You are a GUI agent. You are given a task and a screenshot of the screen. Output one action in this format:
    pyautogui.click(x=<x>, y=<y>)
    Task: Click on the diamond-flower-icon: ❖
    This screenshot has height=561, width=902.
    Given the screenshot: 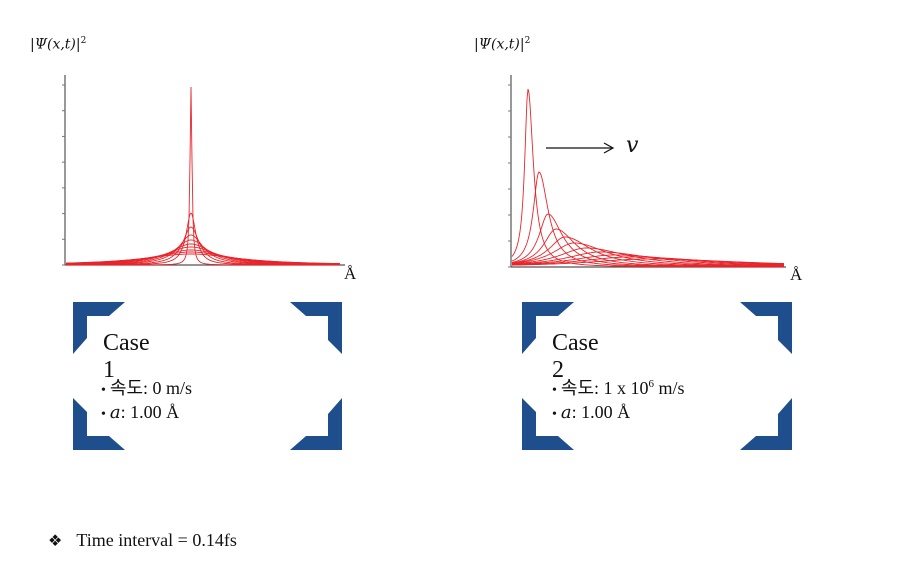 What is the action you would take?
    pyautogui.click(x=55, y=540)
    